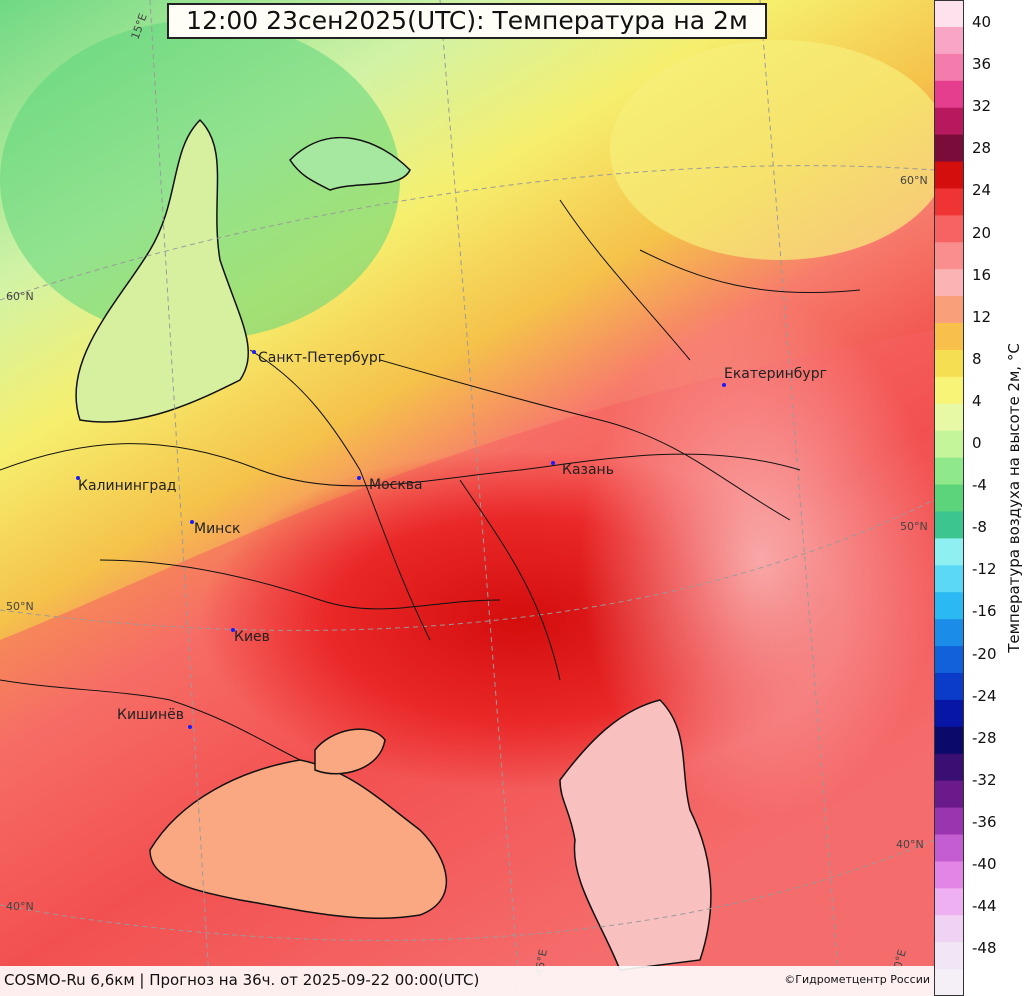  What do you see at coordinates (977, 443) in the screenshot?
I see `colorbar-tick-label: 0` at bounding box center [977, 443].